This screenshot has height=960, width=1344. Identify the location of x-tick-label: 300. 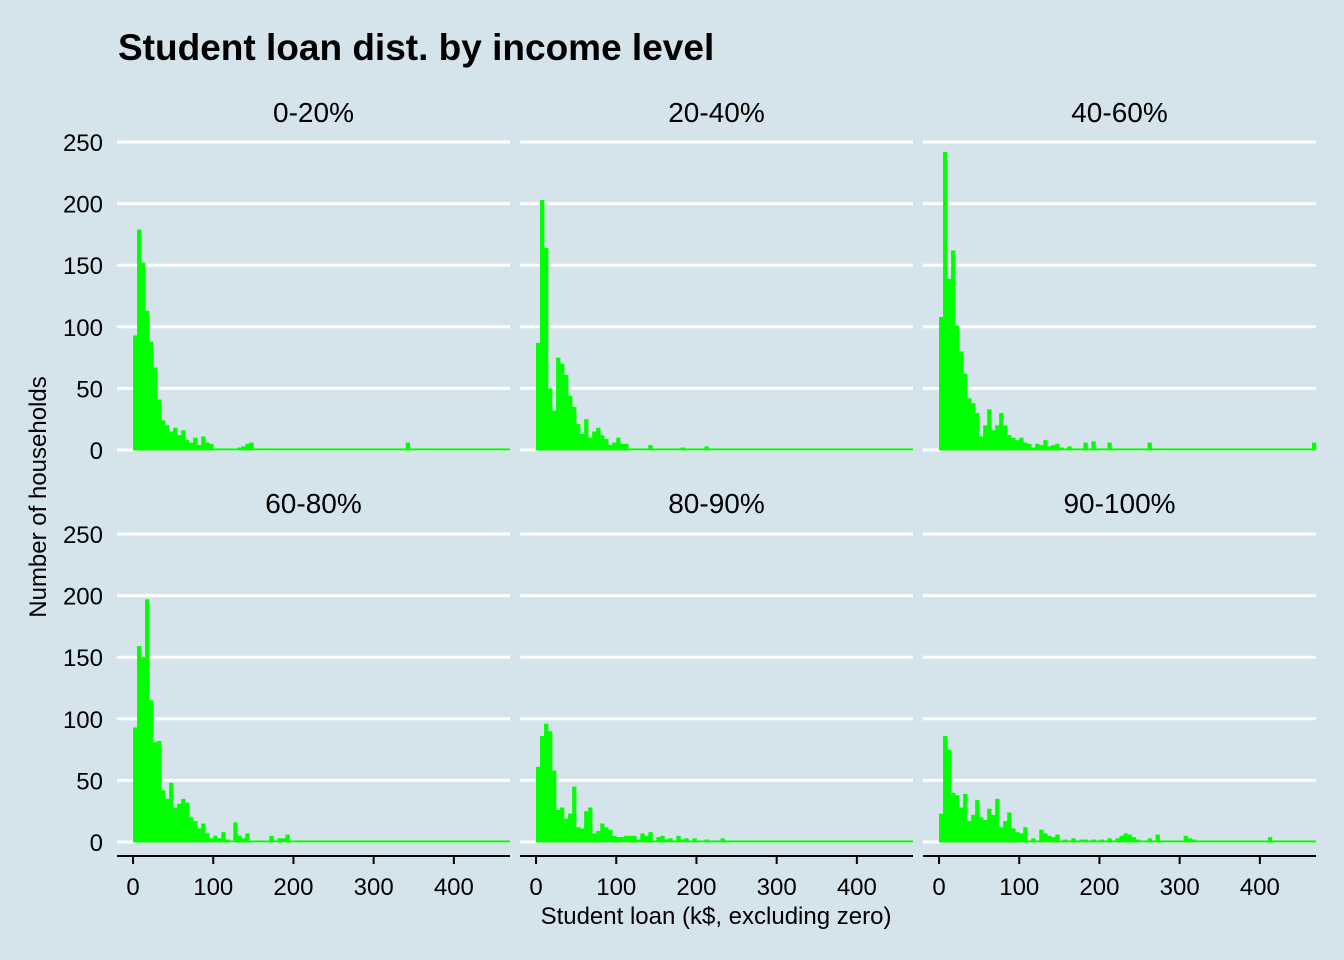
(1180, 887).